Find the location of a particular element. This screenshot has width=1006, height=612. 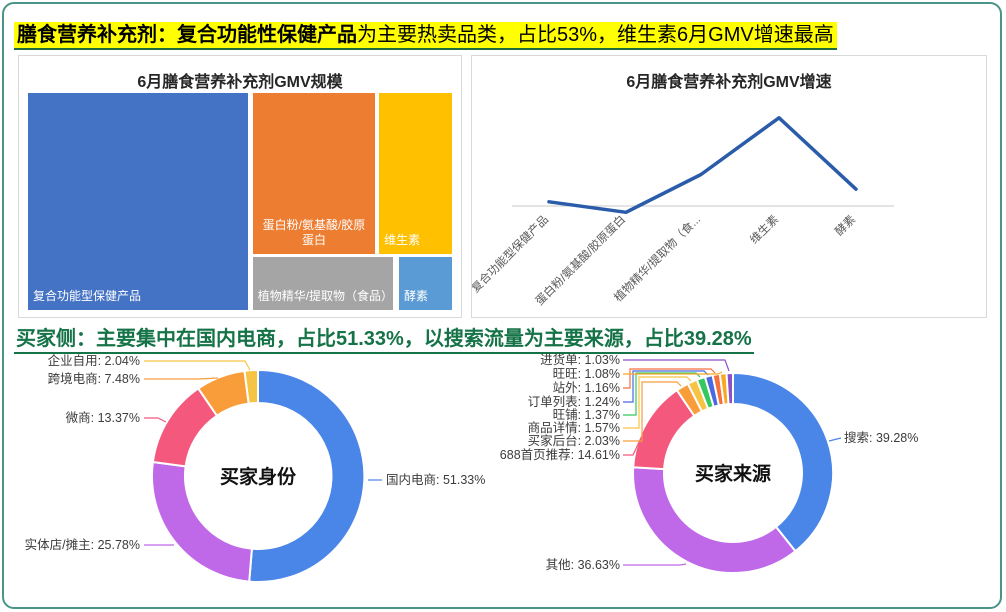

line-chart-title: 6月膳食营养补充剂GMV增速 is located at coordinates (729, 82).